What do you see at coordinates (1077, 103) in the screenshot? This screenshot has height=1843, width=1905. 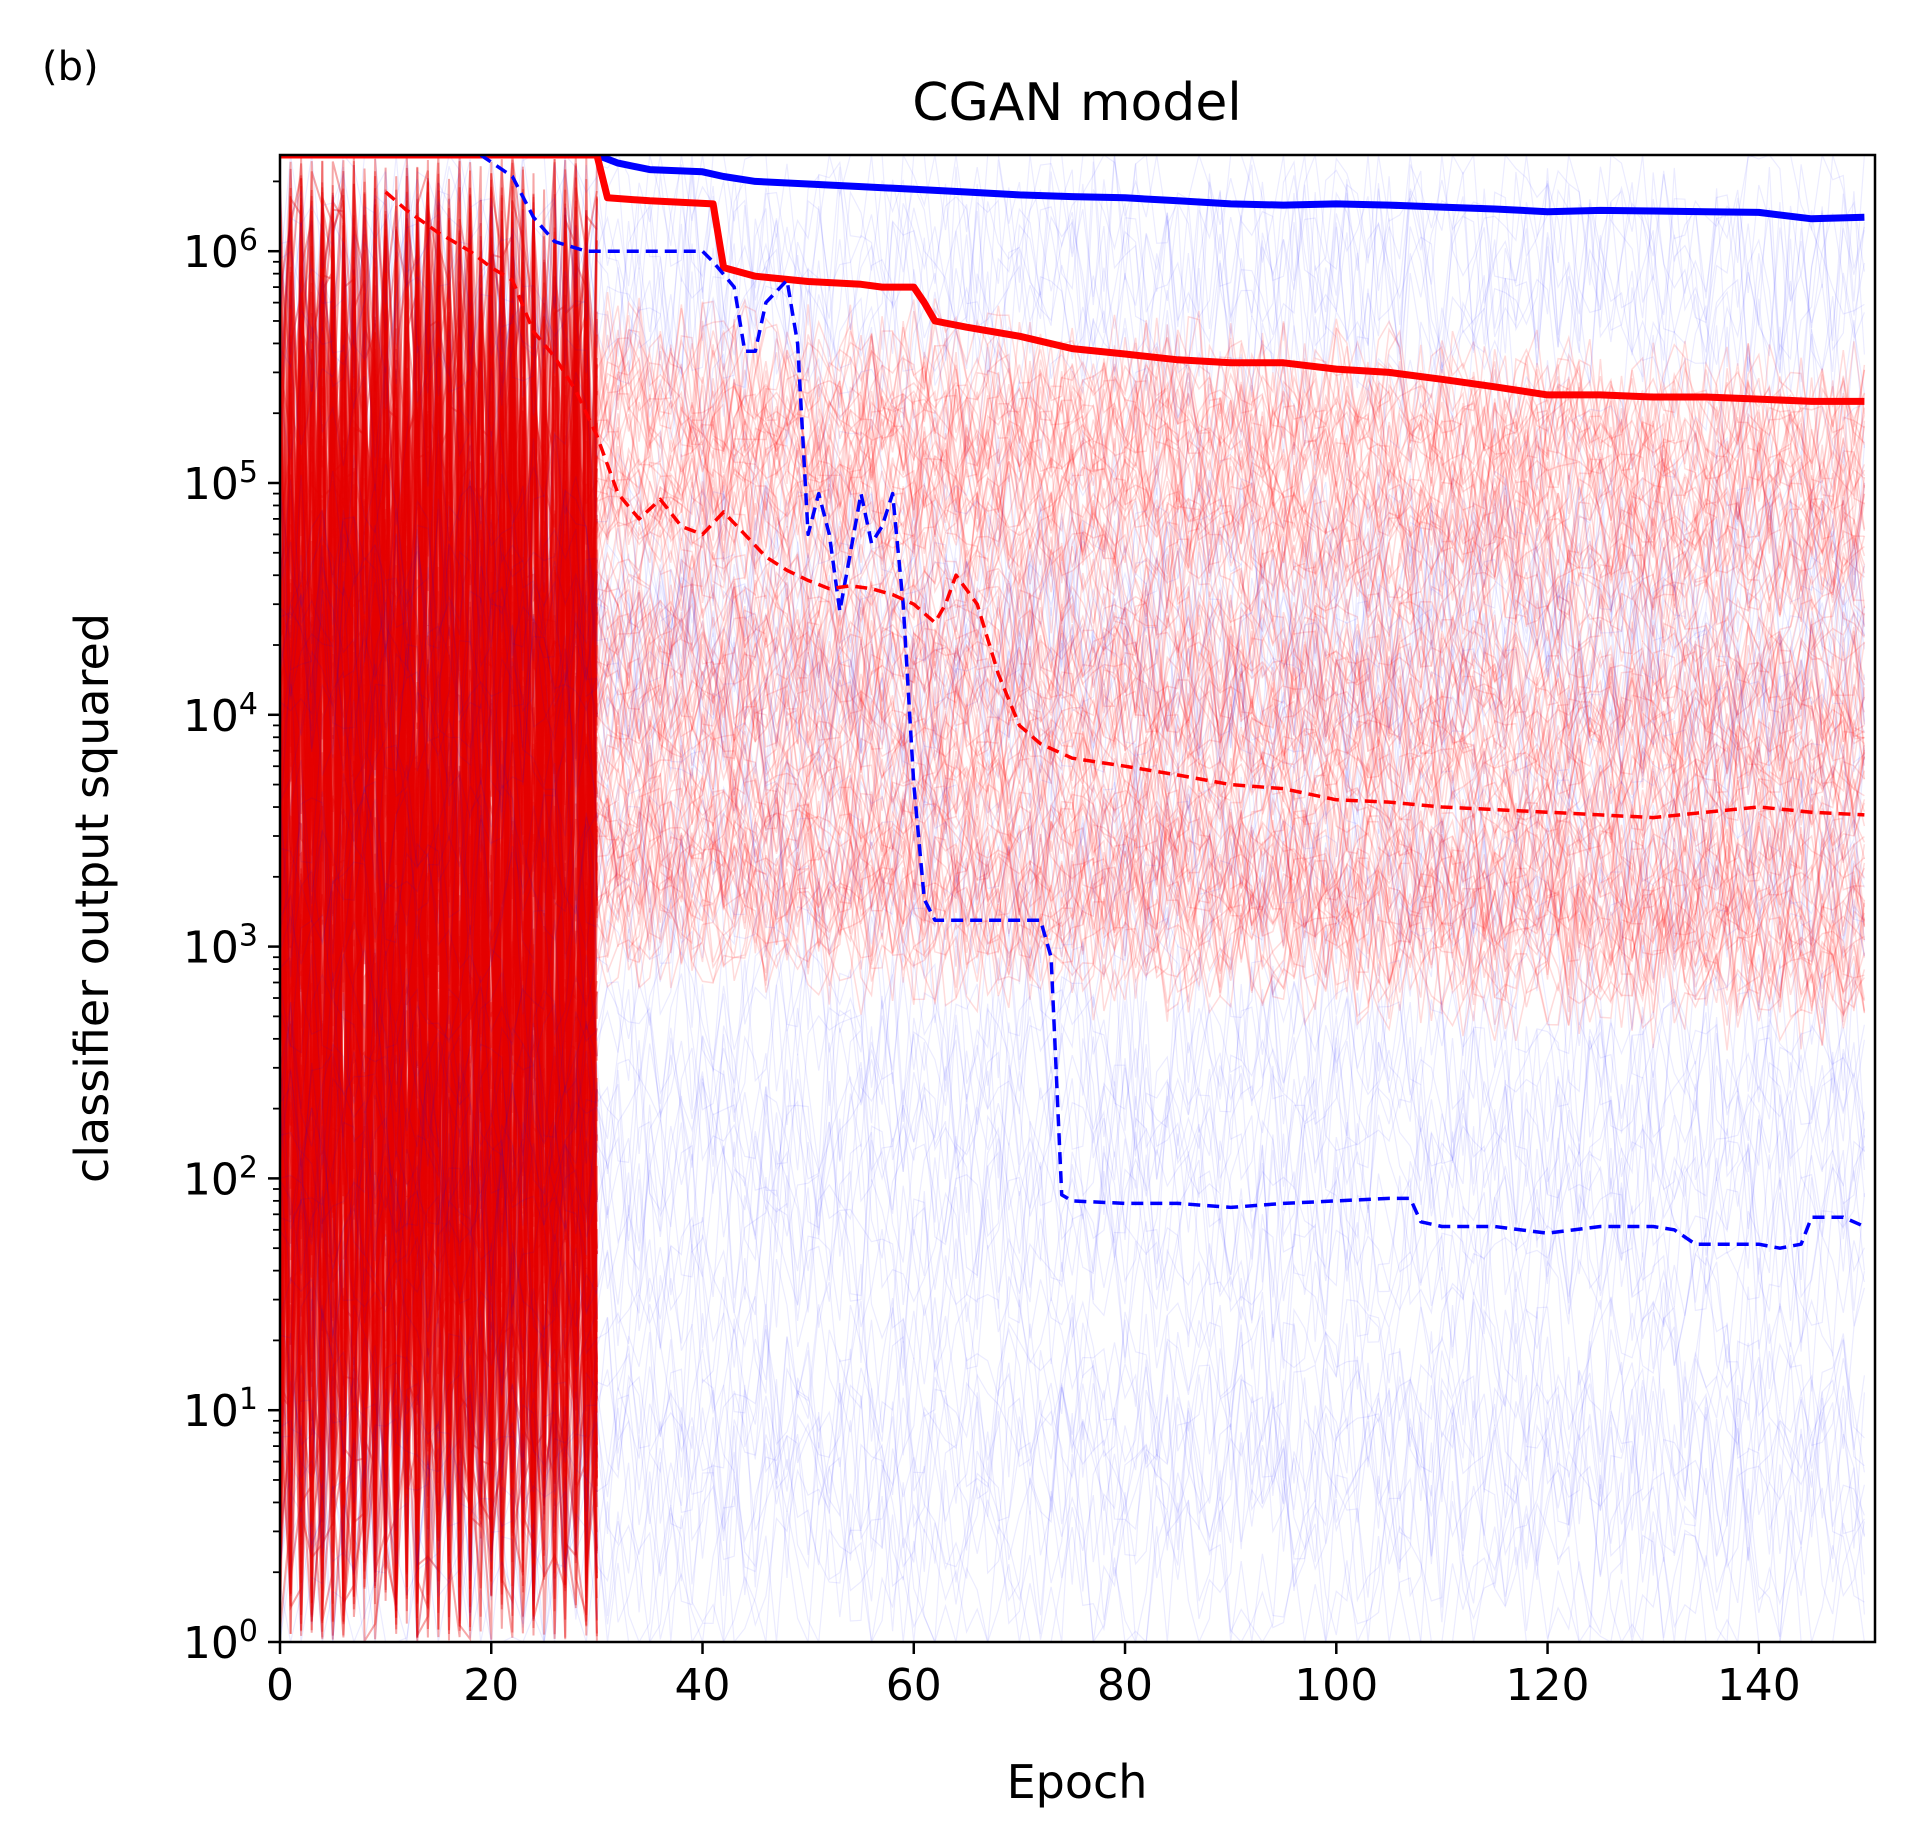 I see `chart-title: CGAN model` at bounding box center [1077, 103].